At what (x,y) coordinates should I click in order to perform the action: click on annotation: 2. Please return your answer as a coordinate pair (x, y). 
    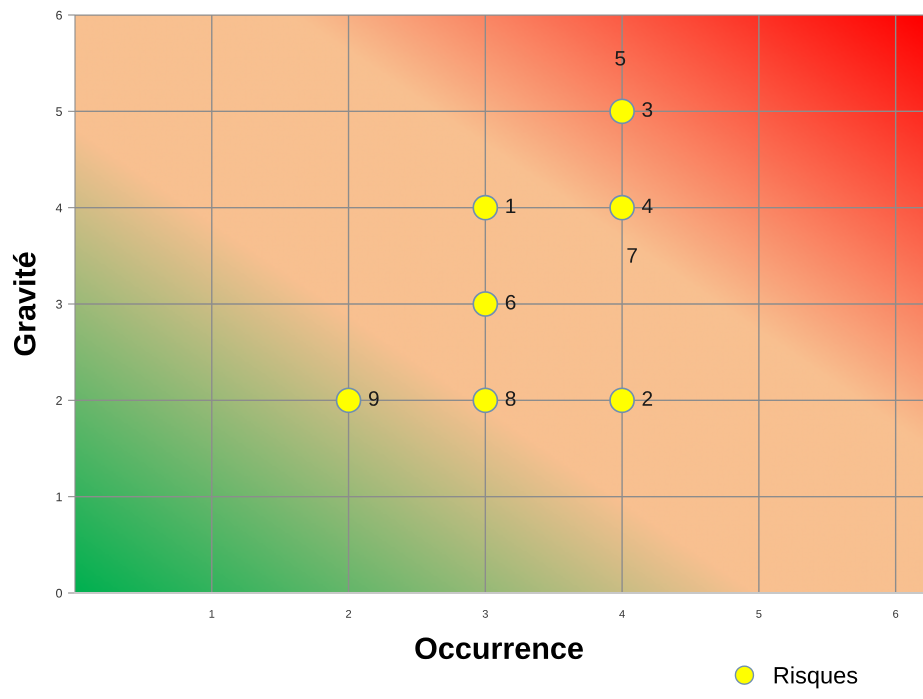
    Looking at the image, I should click on (647, 398).